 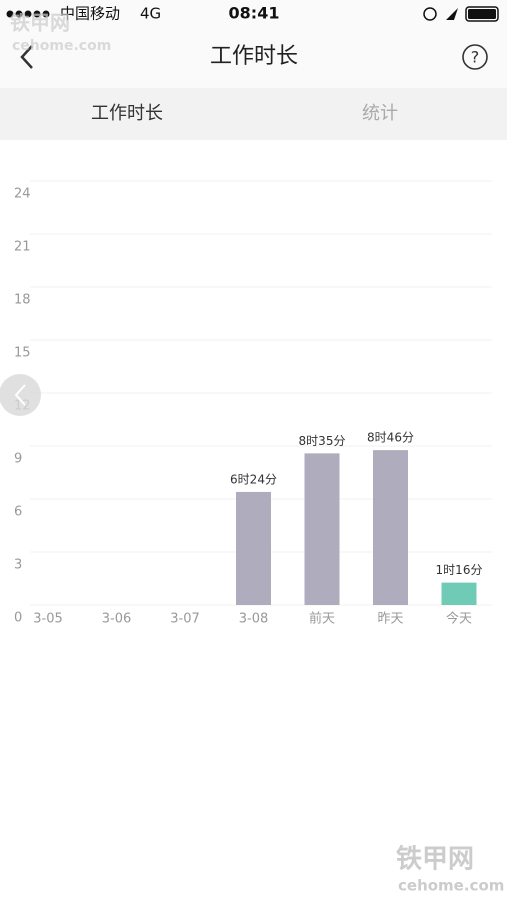 I want to click on x-tick-label: 今天, so click(x=459, y=619).